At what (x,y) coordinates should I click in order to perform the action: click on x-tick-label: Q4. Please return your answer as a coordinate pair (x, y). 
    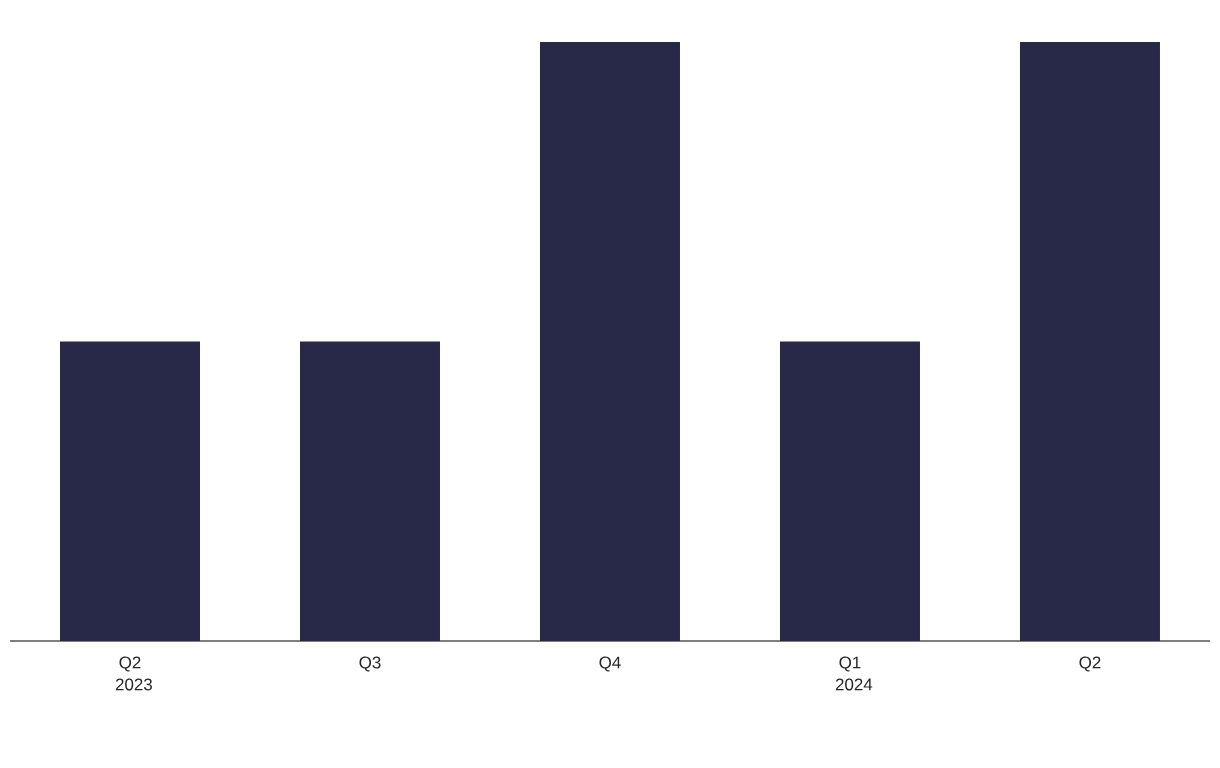
    Looking at the image, I should click on (610, 664).